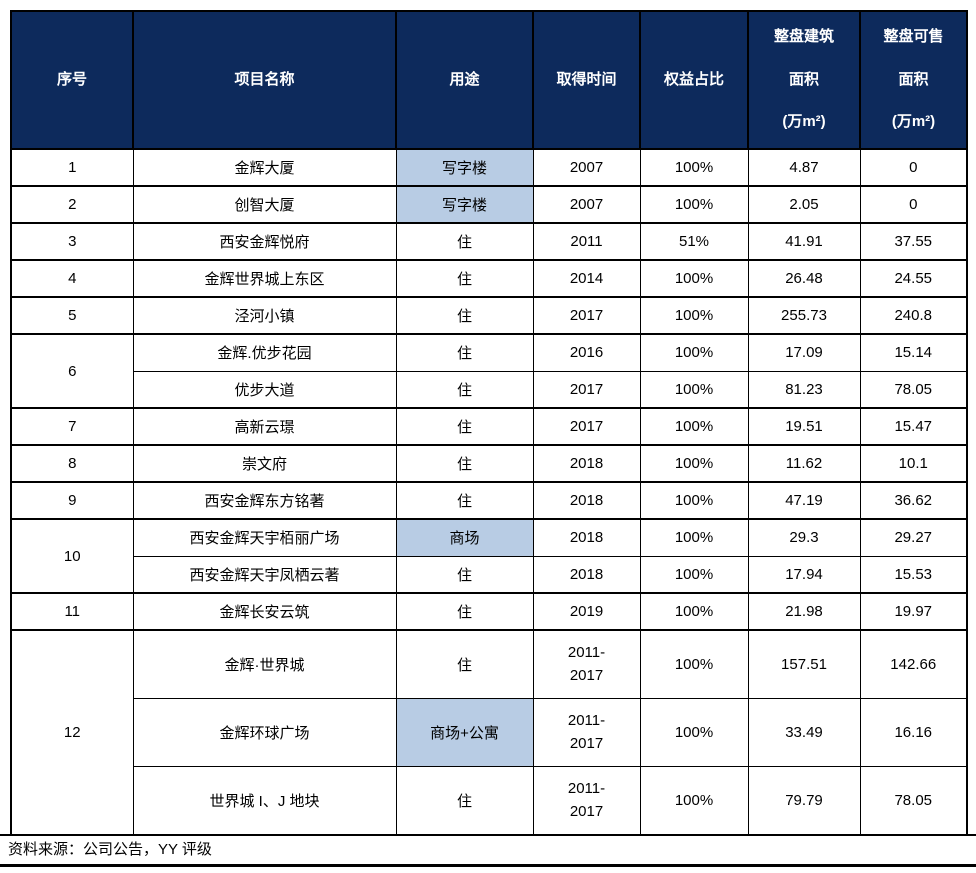  What do you see at coordinates (913, 537) in the screenshot?
I see `cell-total-sellable: 29.27` at bounding box center [913, 537].